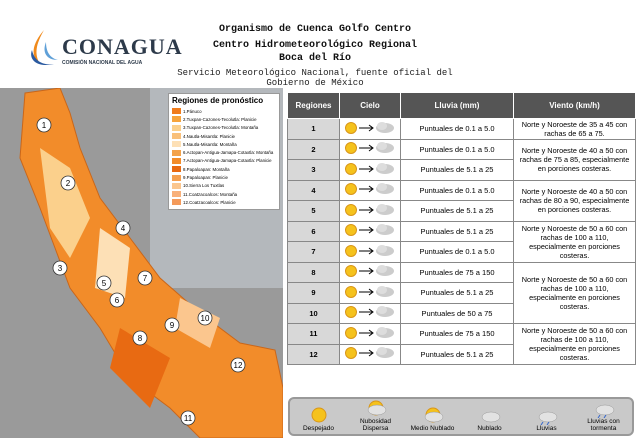 The image size is (640, 438). What do you see at coordinates (221, 128) in the screenshot?
I see `legend-label: 3.Tuxpan-Cazones-Tecolutla: Montaña` at bounding box center [221, 128].